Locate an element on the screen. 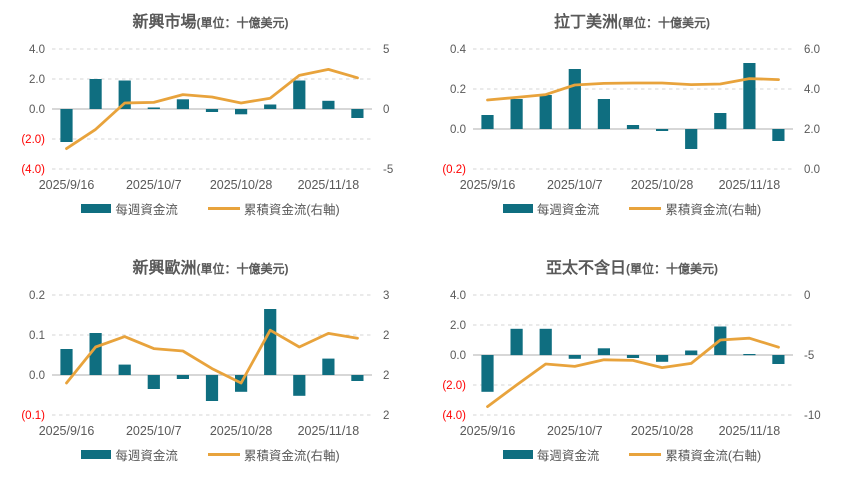 This screenshot has width=843, height=492. chart-title-text: 新興市場 is located at coordinates (164, 22).